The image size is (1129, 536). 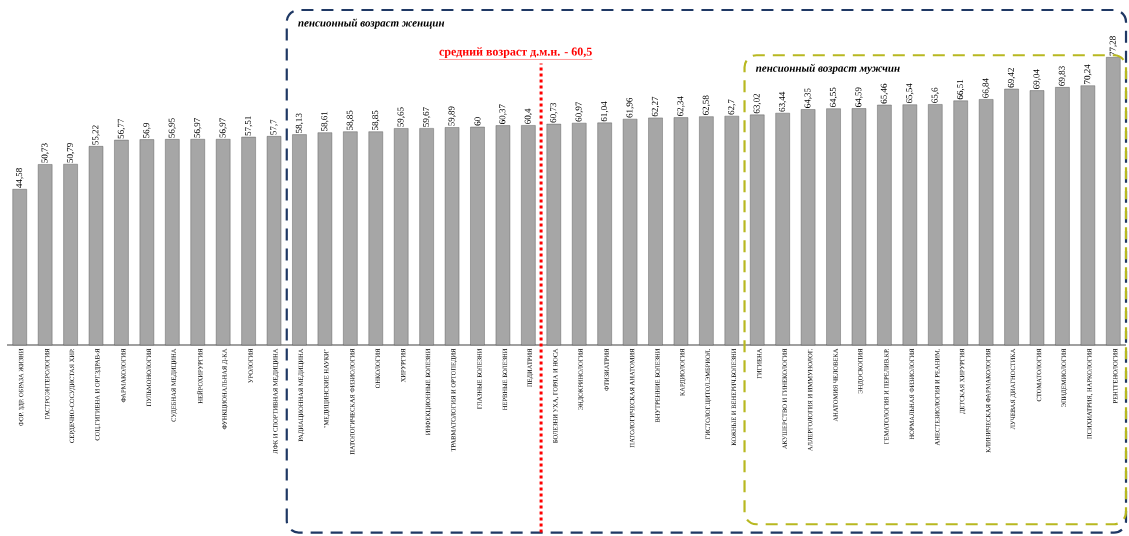 What do you see at coordinates (401, 117) in the screenshot?
I see `data-label: 59,65` at bounding box center [401, 117].